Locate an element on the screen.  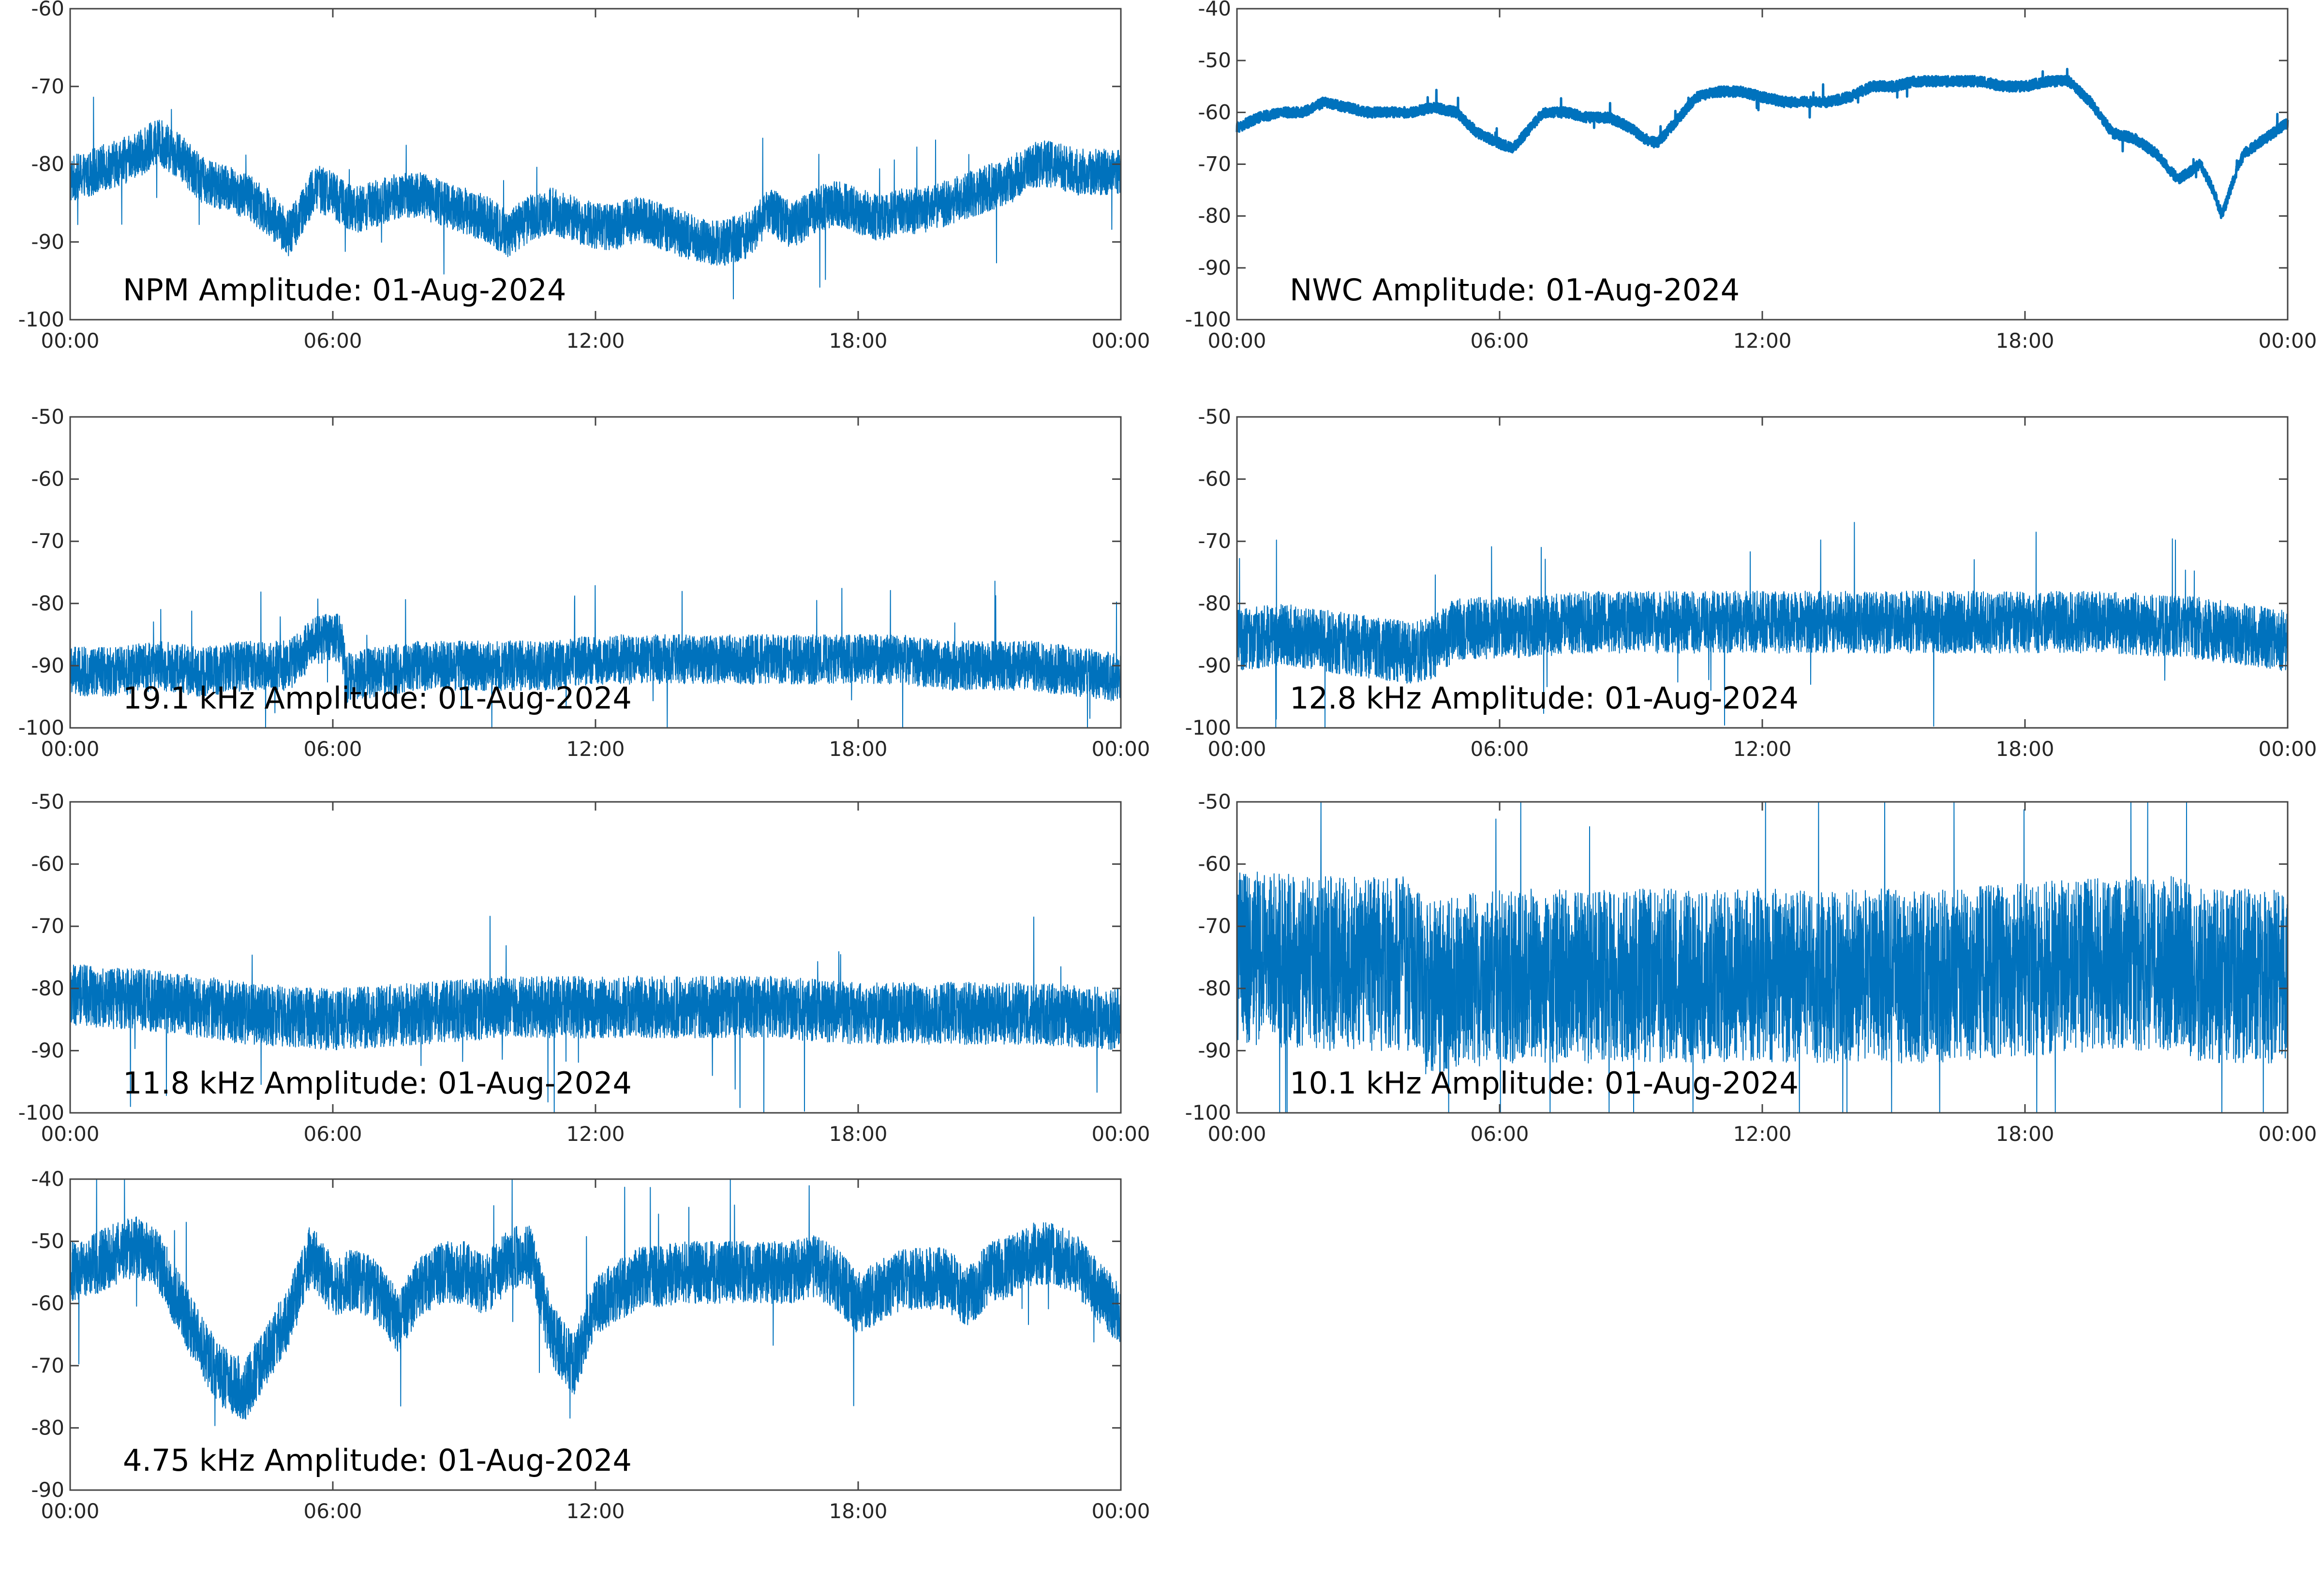
11-8khz-x-tick-label: 12:00 is located at coordinates (595, 1134).